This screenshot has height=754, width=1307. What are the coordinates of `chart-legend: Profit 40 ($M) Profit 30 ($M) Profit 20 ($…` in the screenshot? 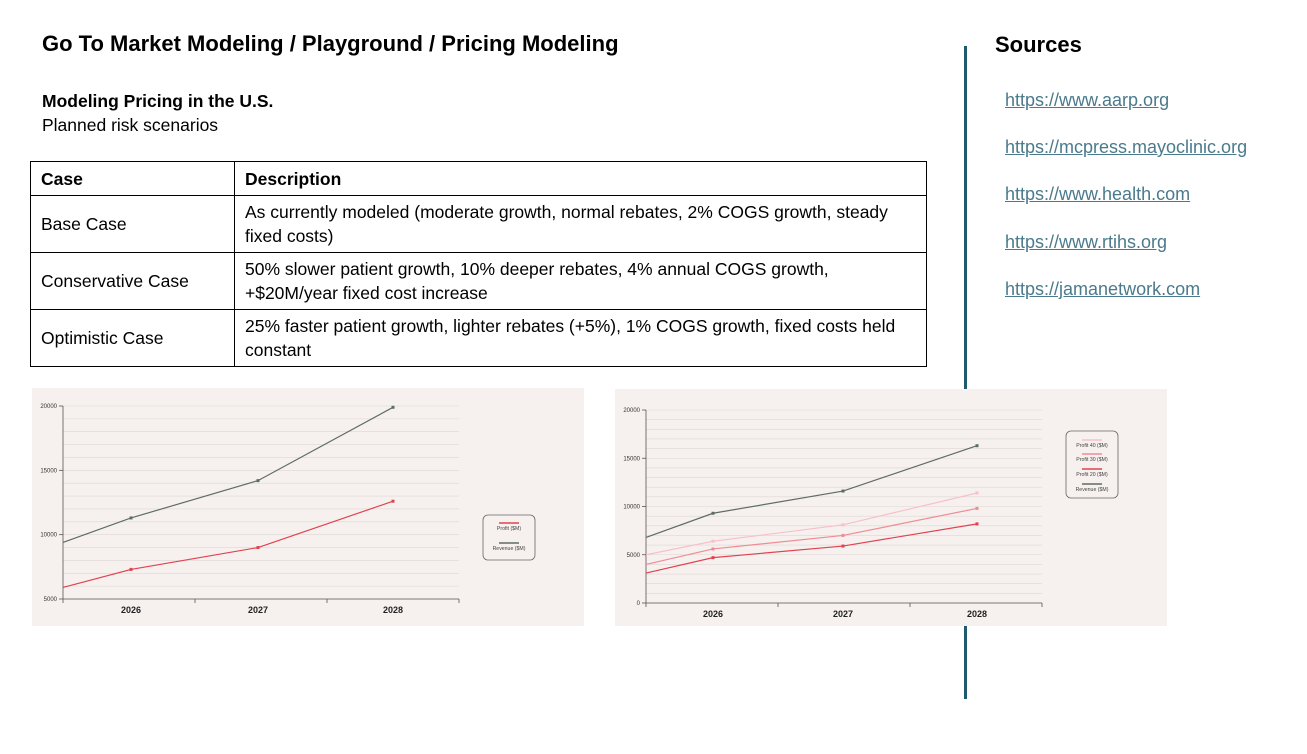 It's located at (1092, 464).